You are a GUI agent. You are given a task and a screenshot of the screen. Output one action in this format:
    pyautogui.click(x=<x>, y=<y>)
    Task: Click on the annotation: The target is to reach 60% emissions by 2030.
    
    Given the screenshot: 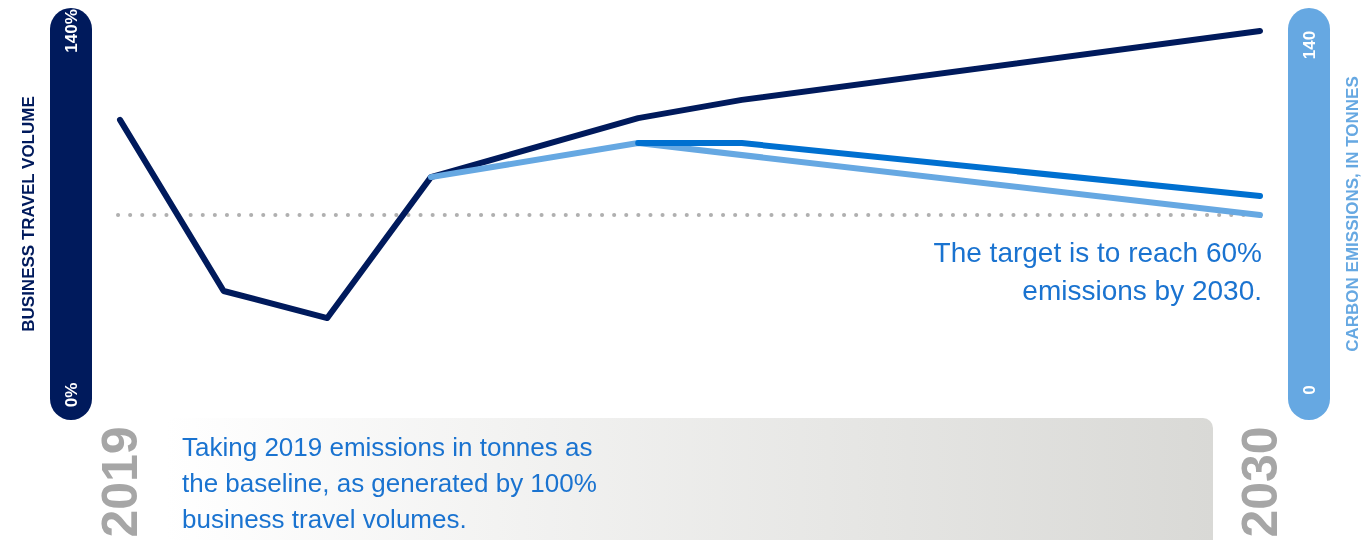 What is the action you would take?
    pyautogui.click(x=1097, y=271)
    